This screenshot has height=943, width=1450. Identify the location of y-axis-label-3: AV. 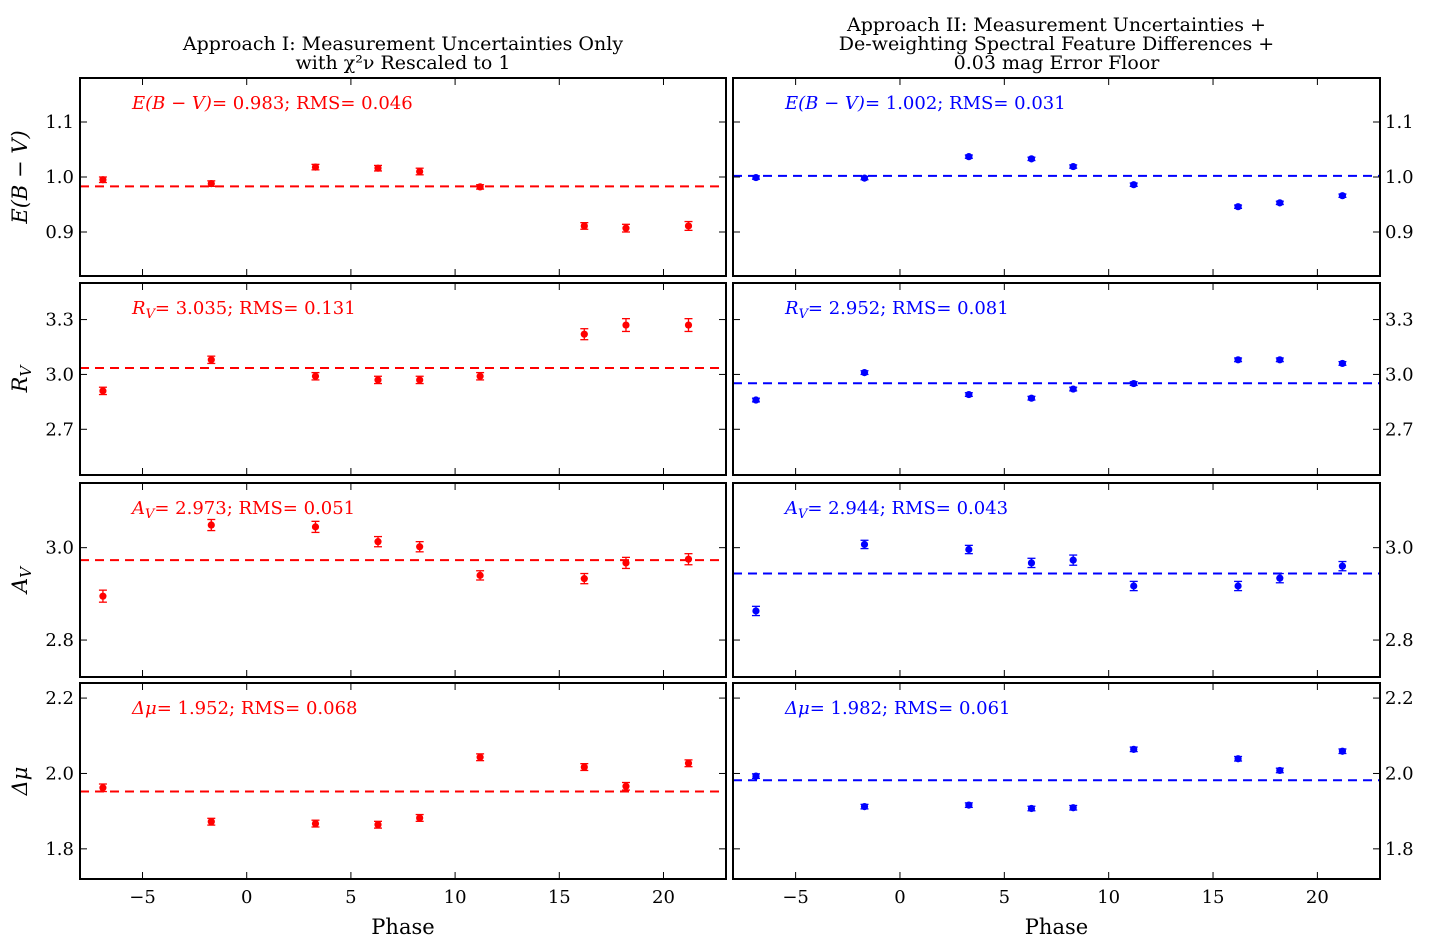
(21, 580).